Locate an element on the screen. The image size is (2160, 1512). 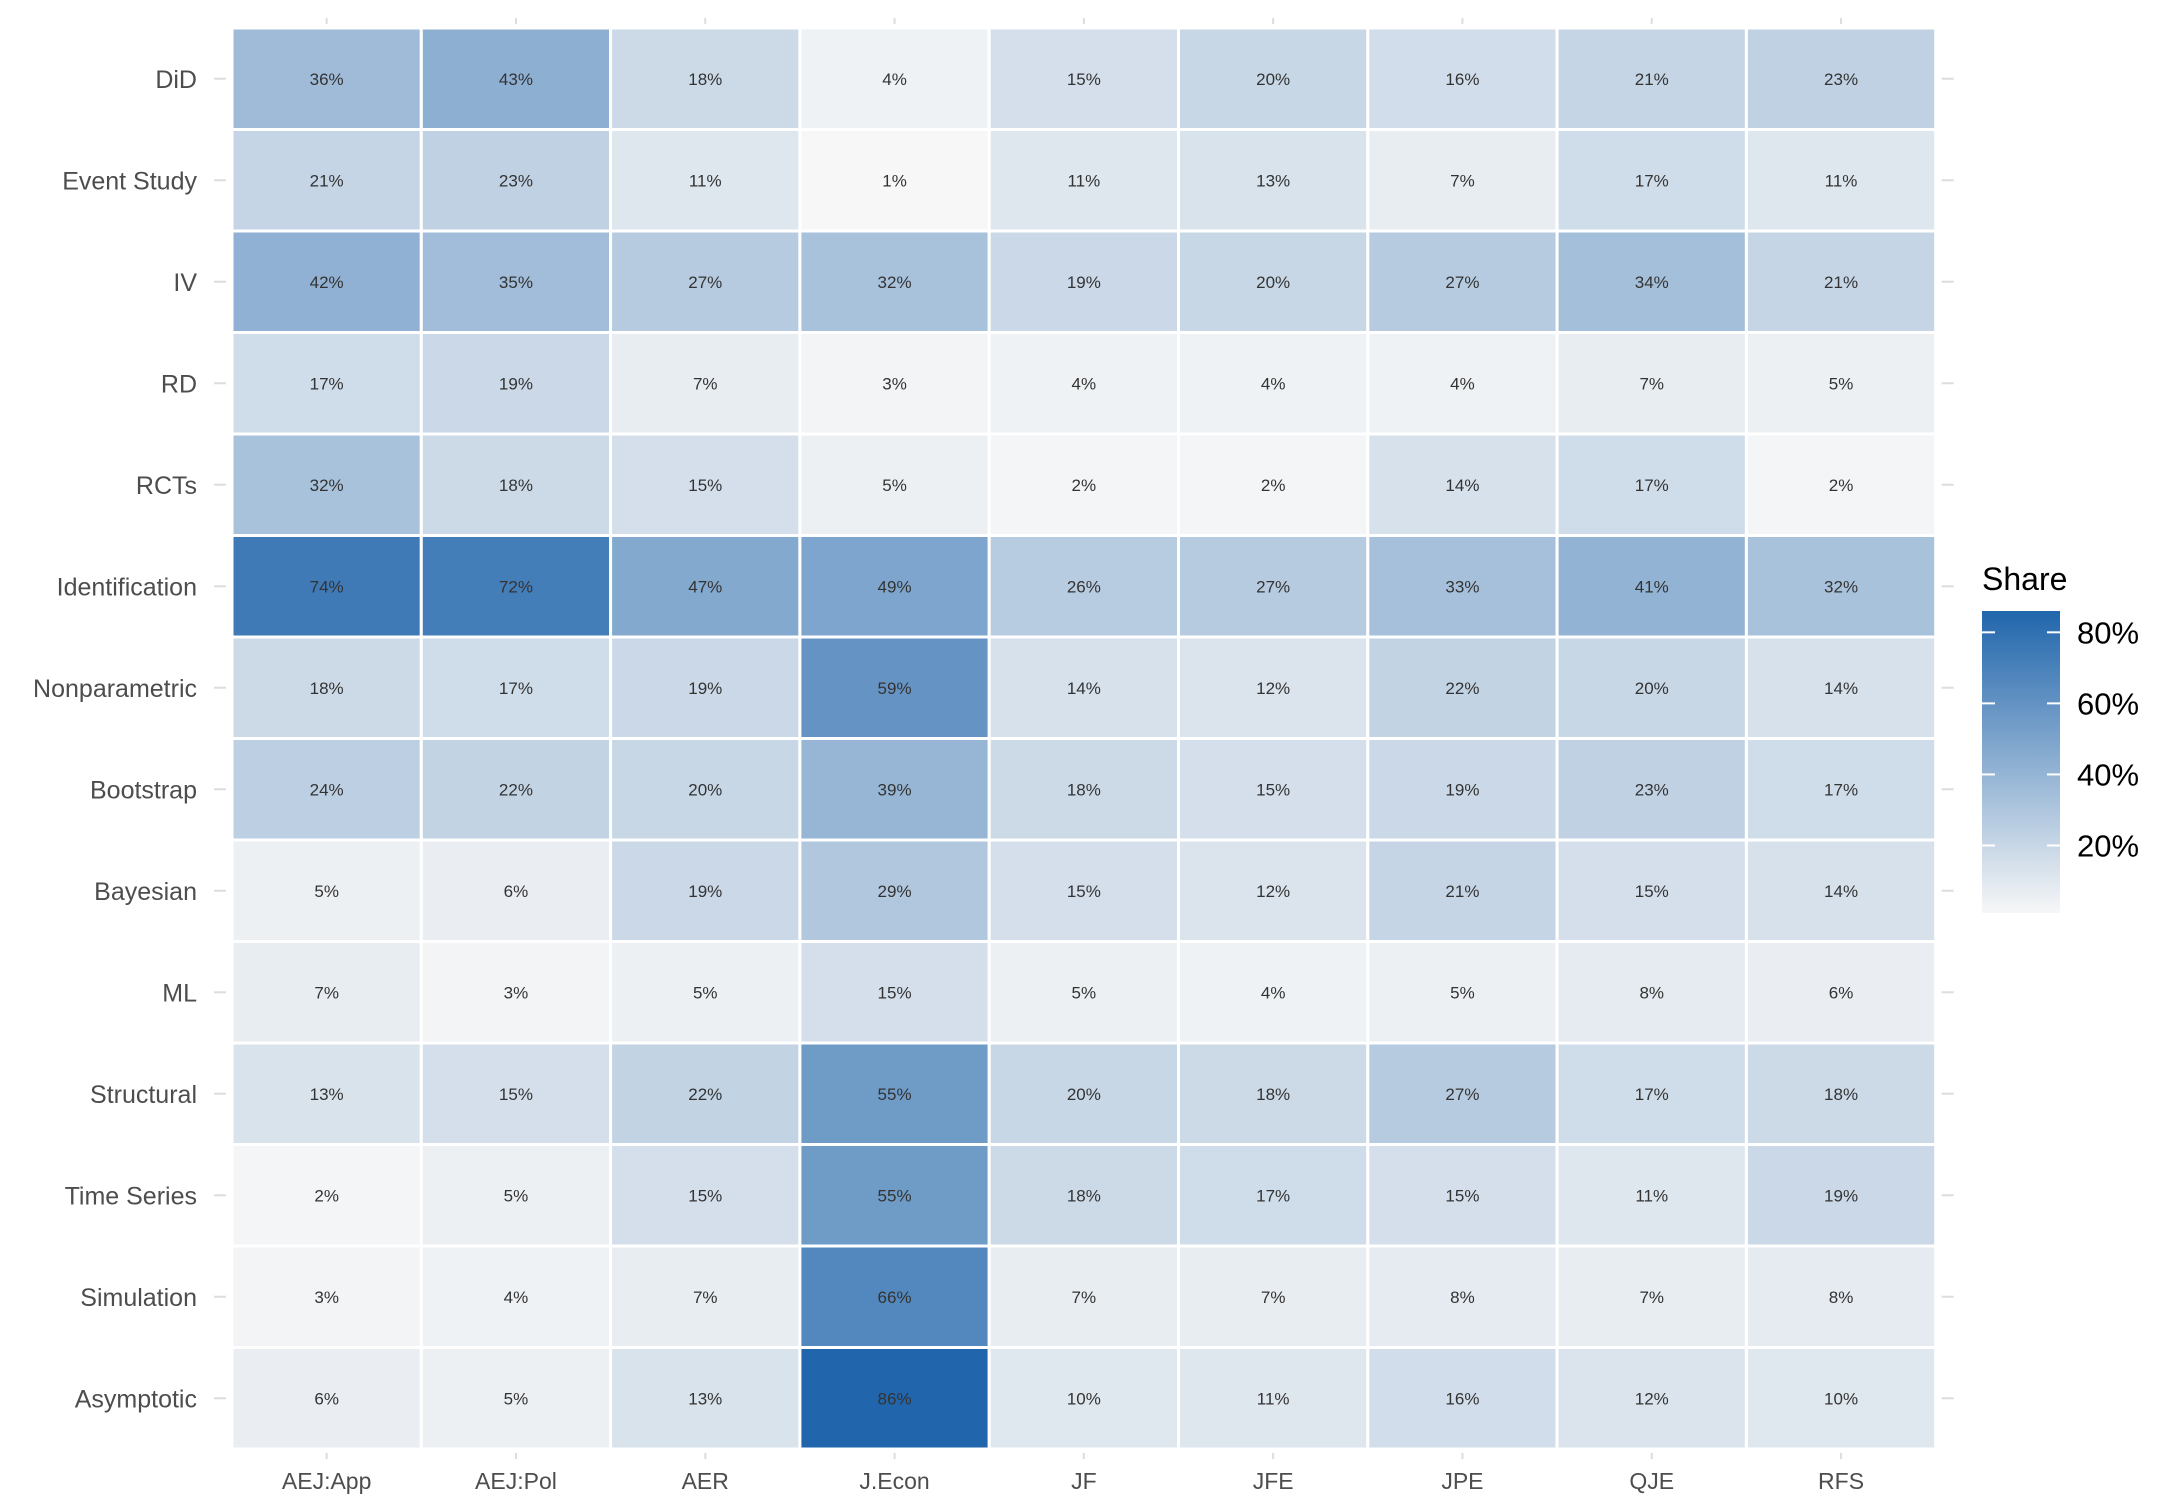
cell-value-label: 36% is located at coordinates (327, 79).